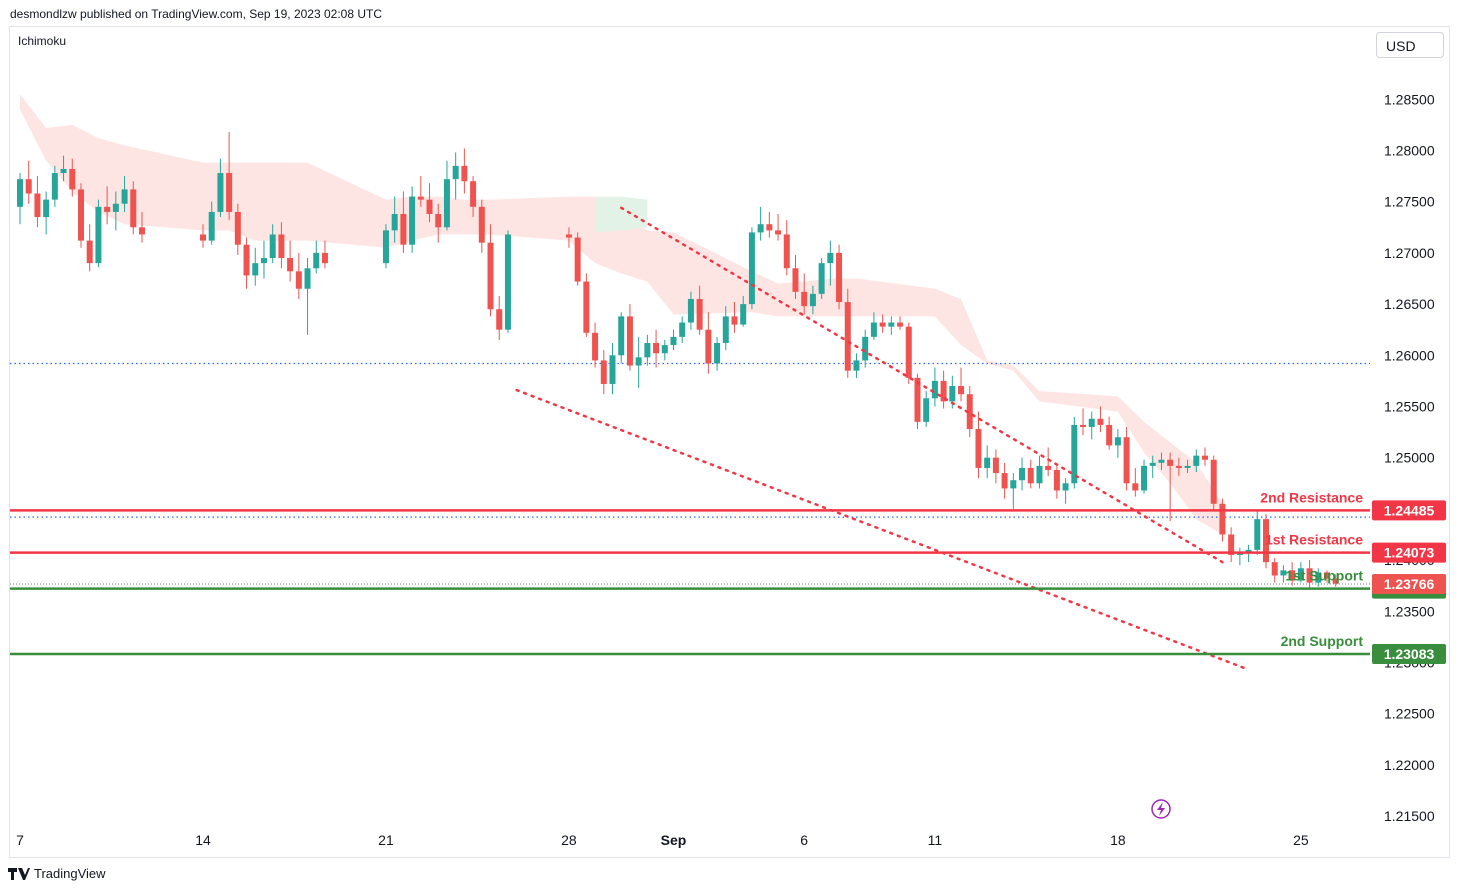 The height and width of the screenshot is (893, 1460). I want to click on support-label: 1st Support, so click(1324, 576).